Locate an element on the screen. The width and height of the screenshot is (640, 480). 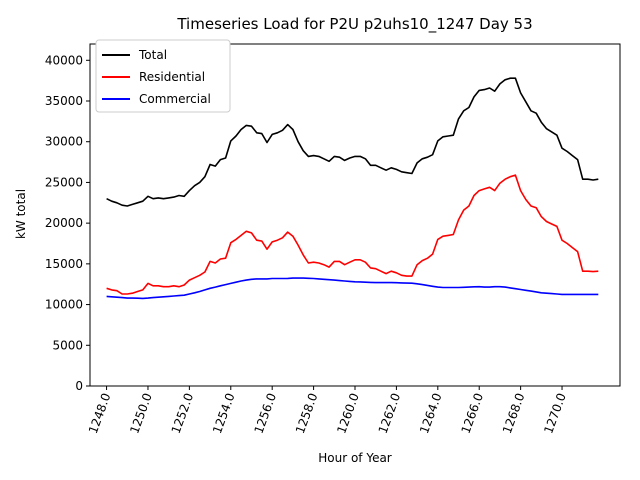
x-axis-label: Hour of Year is located at coordinates (355, 458).